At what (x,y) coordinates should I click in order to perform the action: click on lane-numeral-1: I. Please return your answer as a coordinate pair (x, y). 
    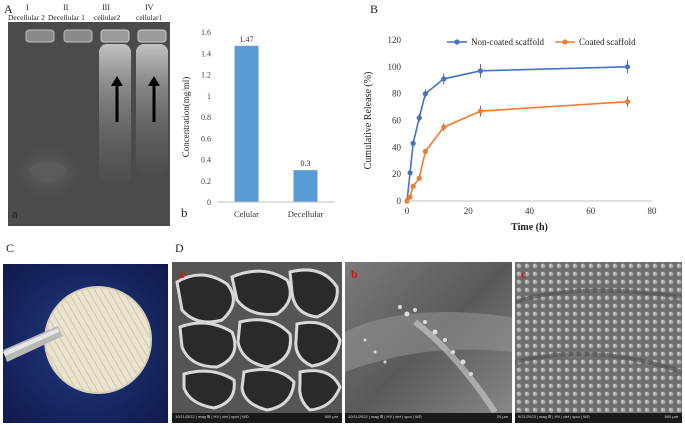
    Looking at the image, I should click on (27, 7).